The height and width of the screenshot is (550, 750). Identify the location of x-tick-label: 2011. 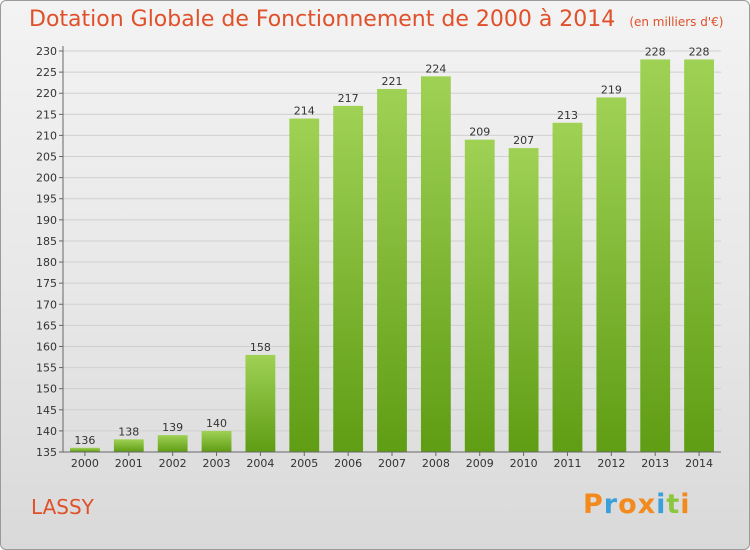
(567, 463).